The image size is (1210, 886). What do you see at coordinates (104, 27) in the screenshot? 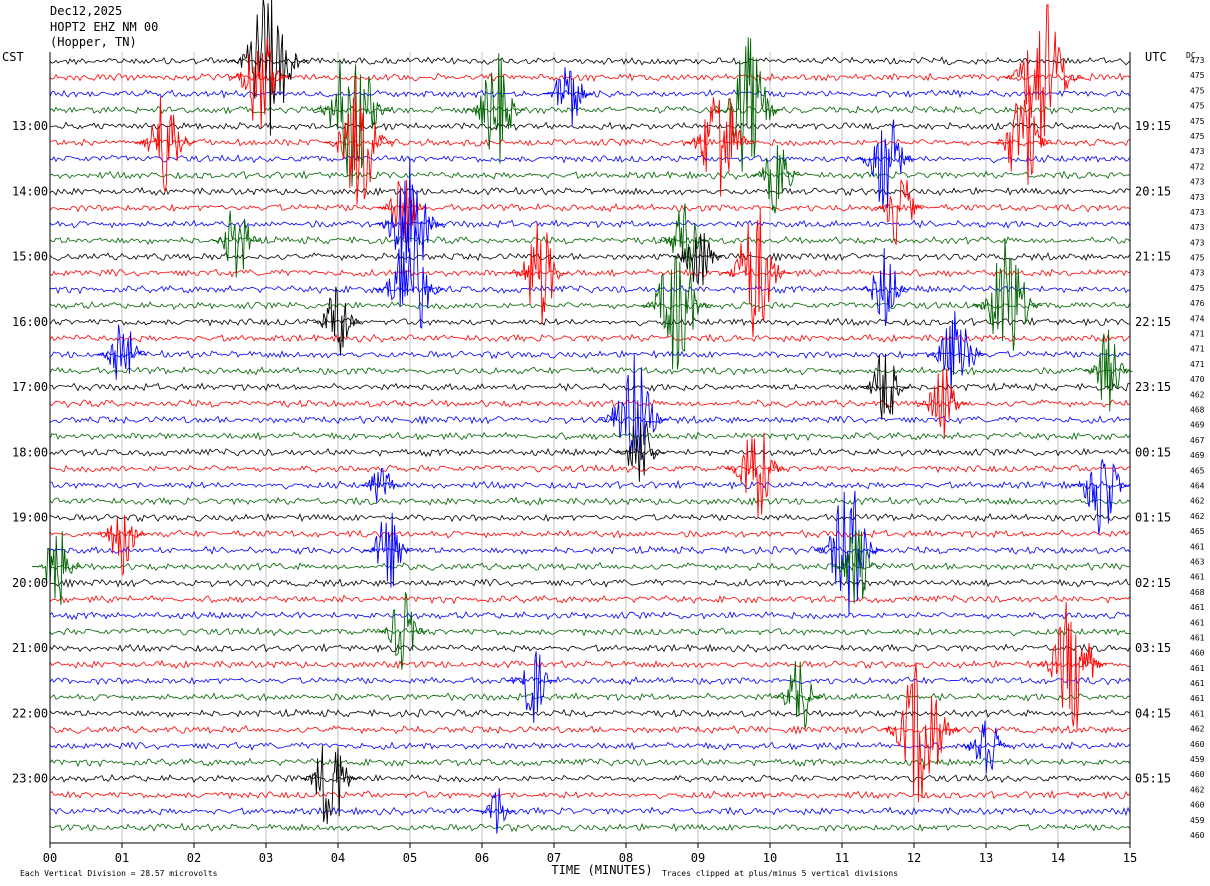
I see `header-station: HOPT2 EHZ NM 00` at bounding box center [104, 27].